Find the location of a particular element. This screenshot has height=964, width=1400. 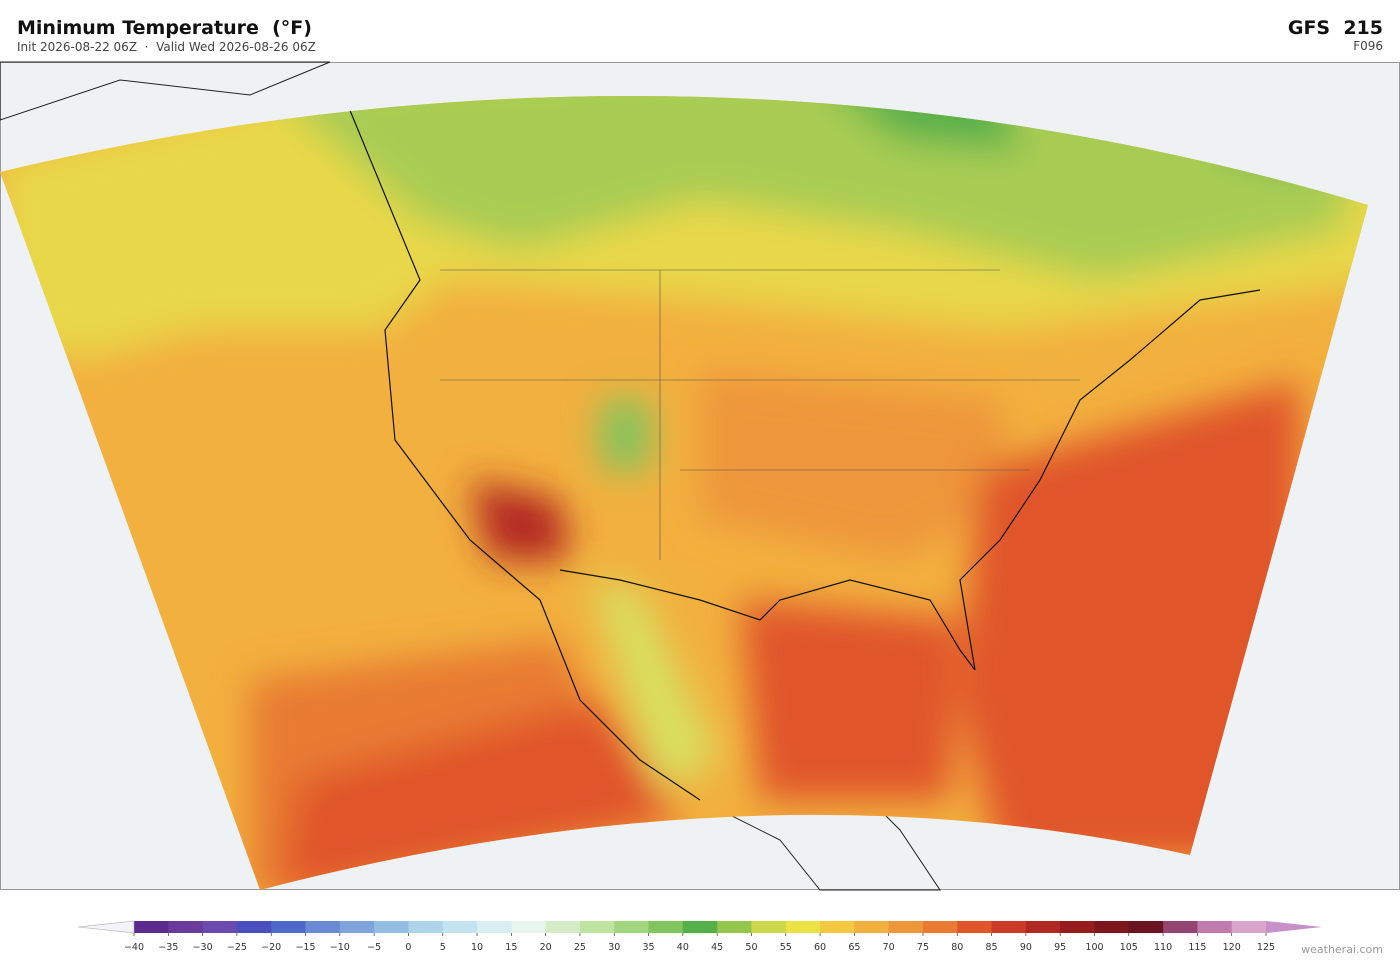

colorbar-tick-label: −15 is located at coordinates (305, 947).